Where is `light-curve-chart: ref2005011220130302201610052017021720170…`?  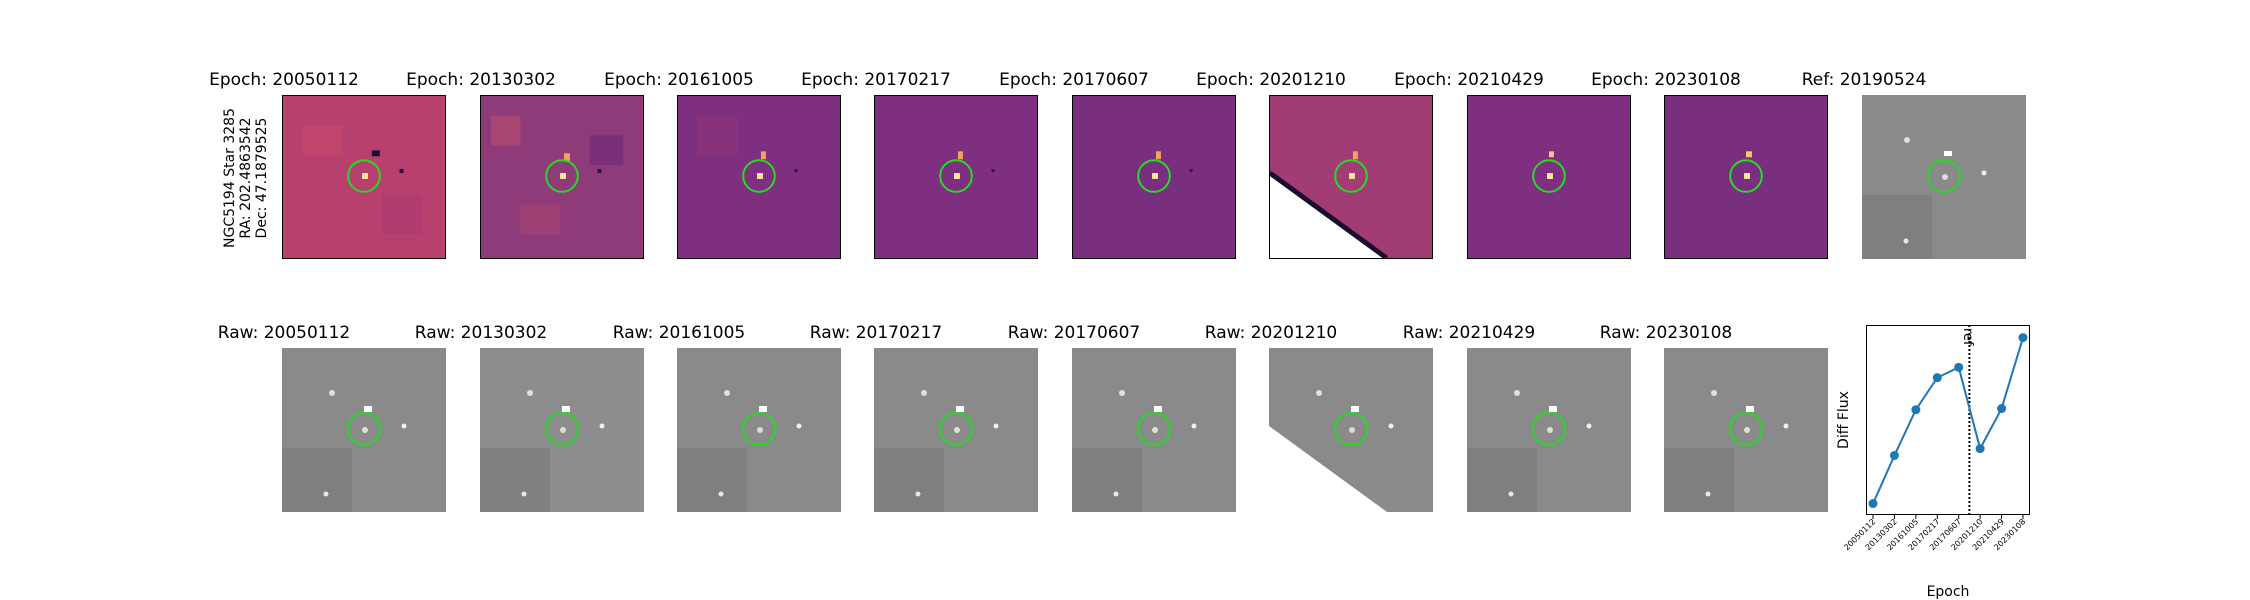
light-curve-chart: ref2005011220130302201610052017021720170… is located at coordinates (1935, 438).